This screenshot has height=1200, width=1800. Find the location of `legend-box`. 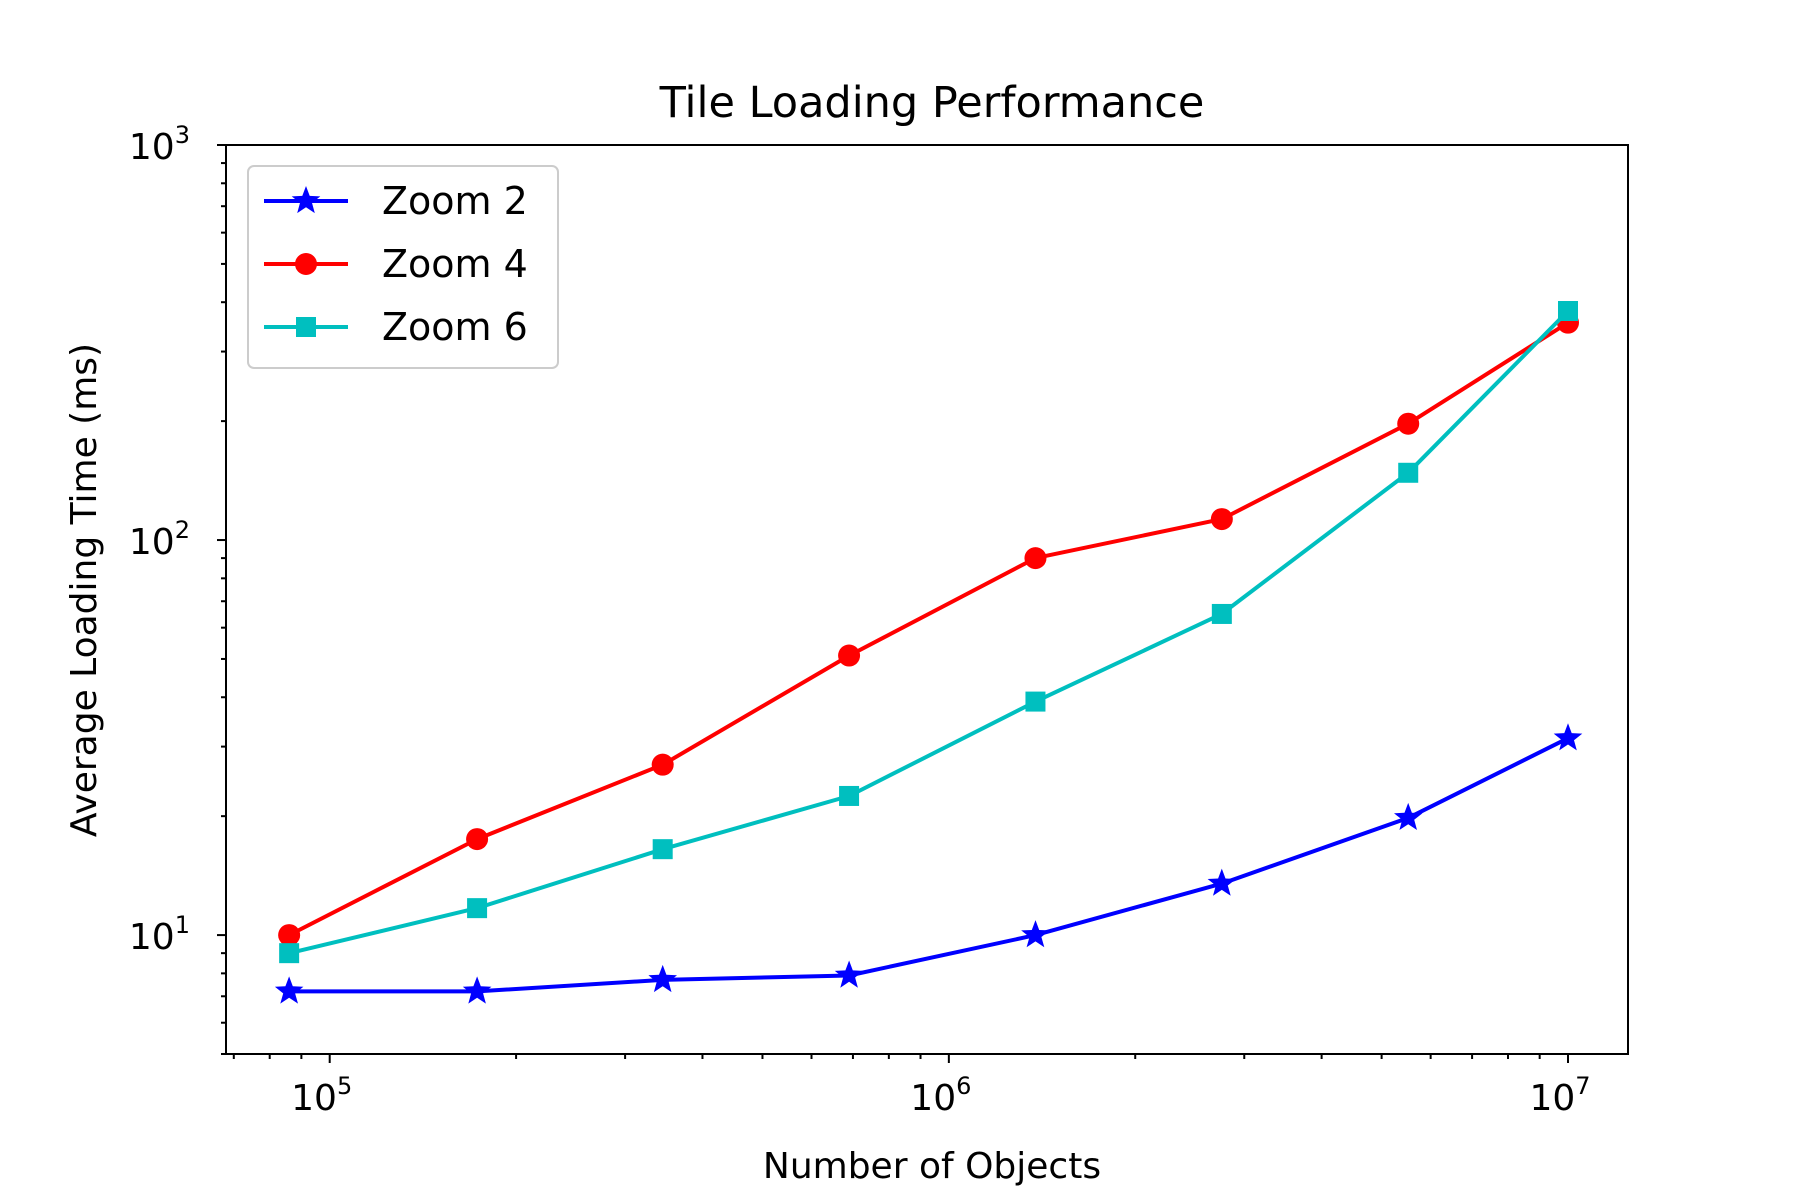

legend-box is located at coordinates (403, 267).